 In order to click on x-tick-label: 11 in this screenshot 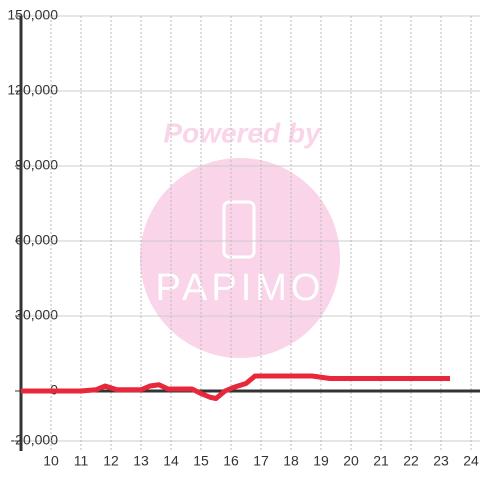, I will do `click(81, 461)`.